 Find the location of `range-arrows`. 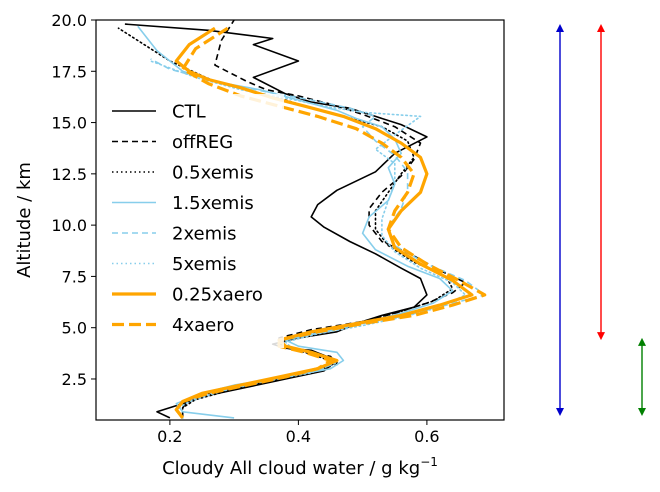

range-arrows is located at coordinates (601, 220).